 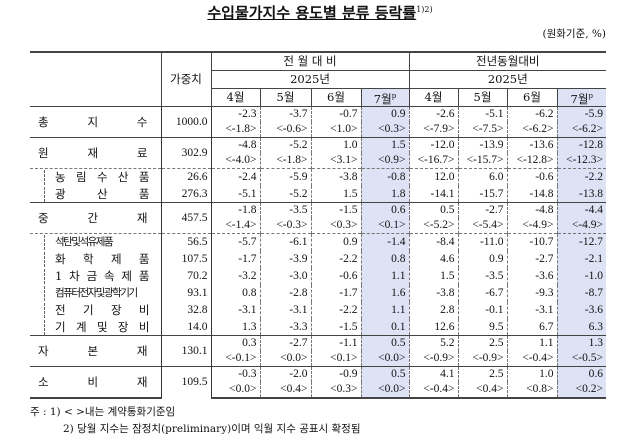 What do you see at coordinates (144, 193) in the screenshot?
I see `label-part: 품` at bounding box center [144, 193].